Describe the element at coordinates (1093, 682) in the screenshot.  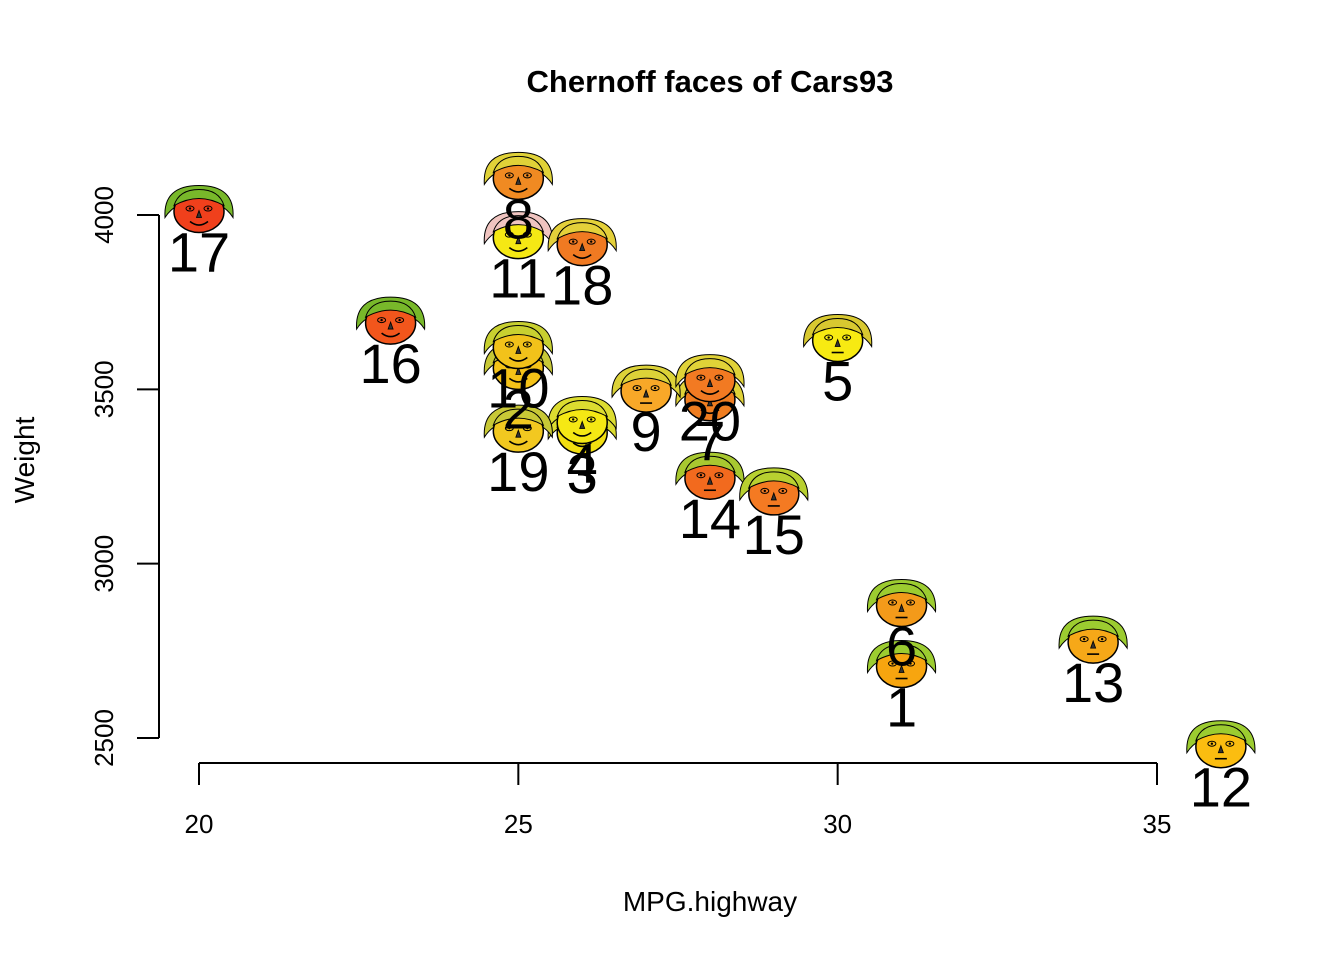
I see `point-label-13: 13` at that location.